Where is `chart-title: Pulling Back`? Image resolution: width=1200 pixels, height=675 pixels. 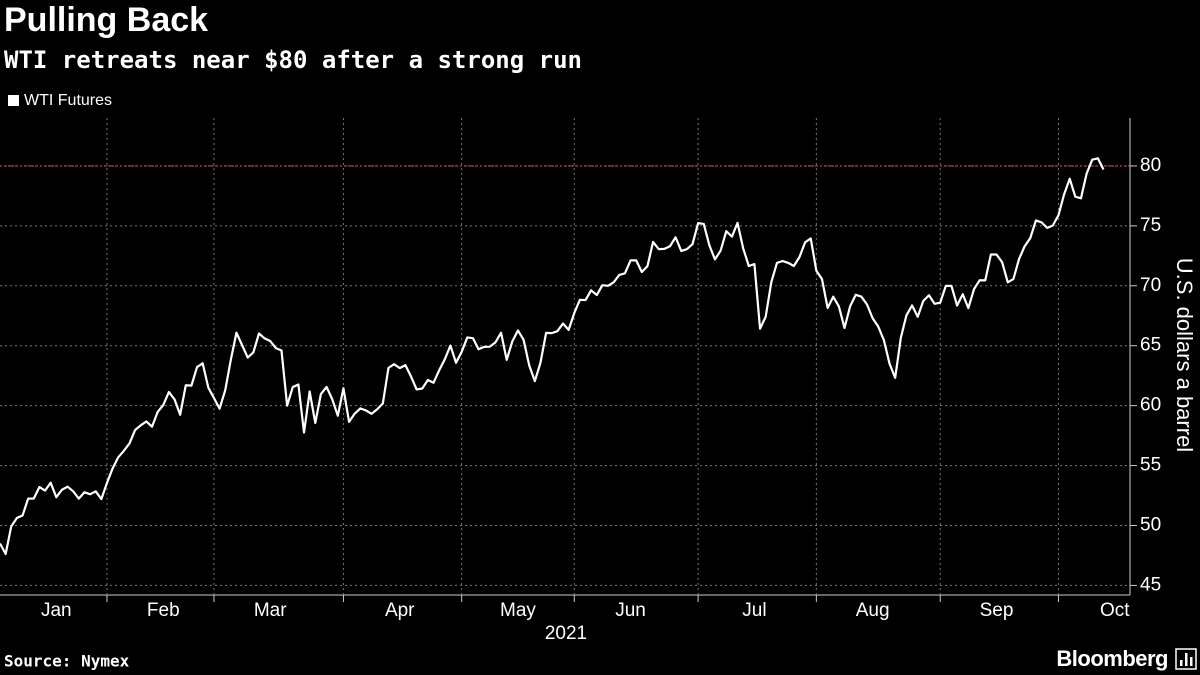 chart-title: Pulling Back is located at coordinates (106, 20).